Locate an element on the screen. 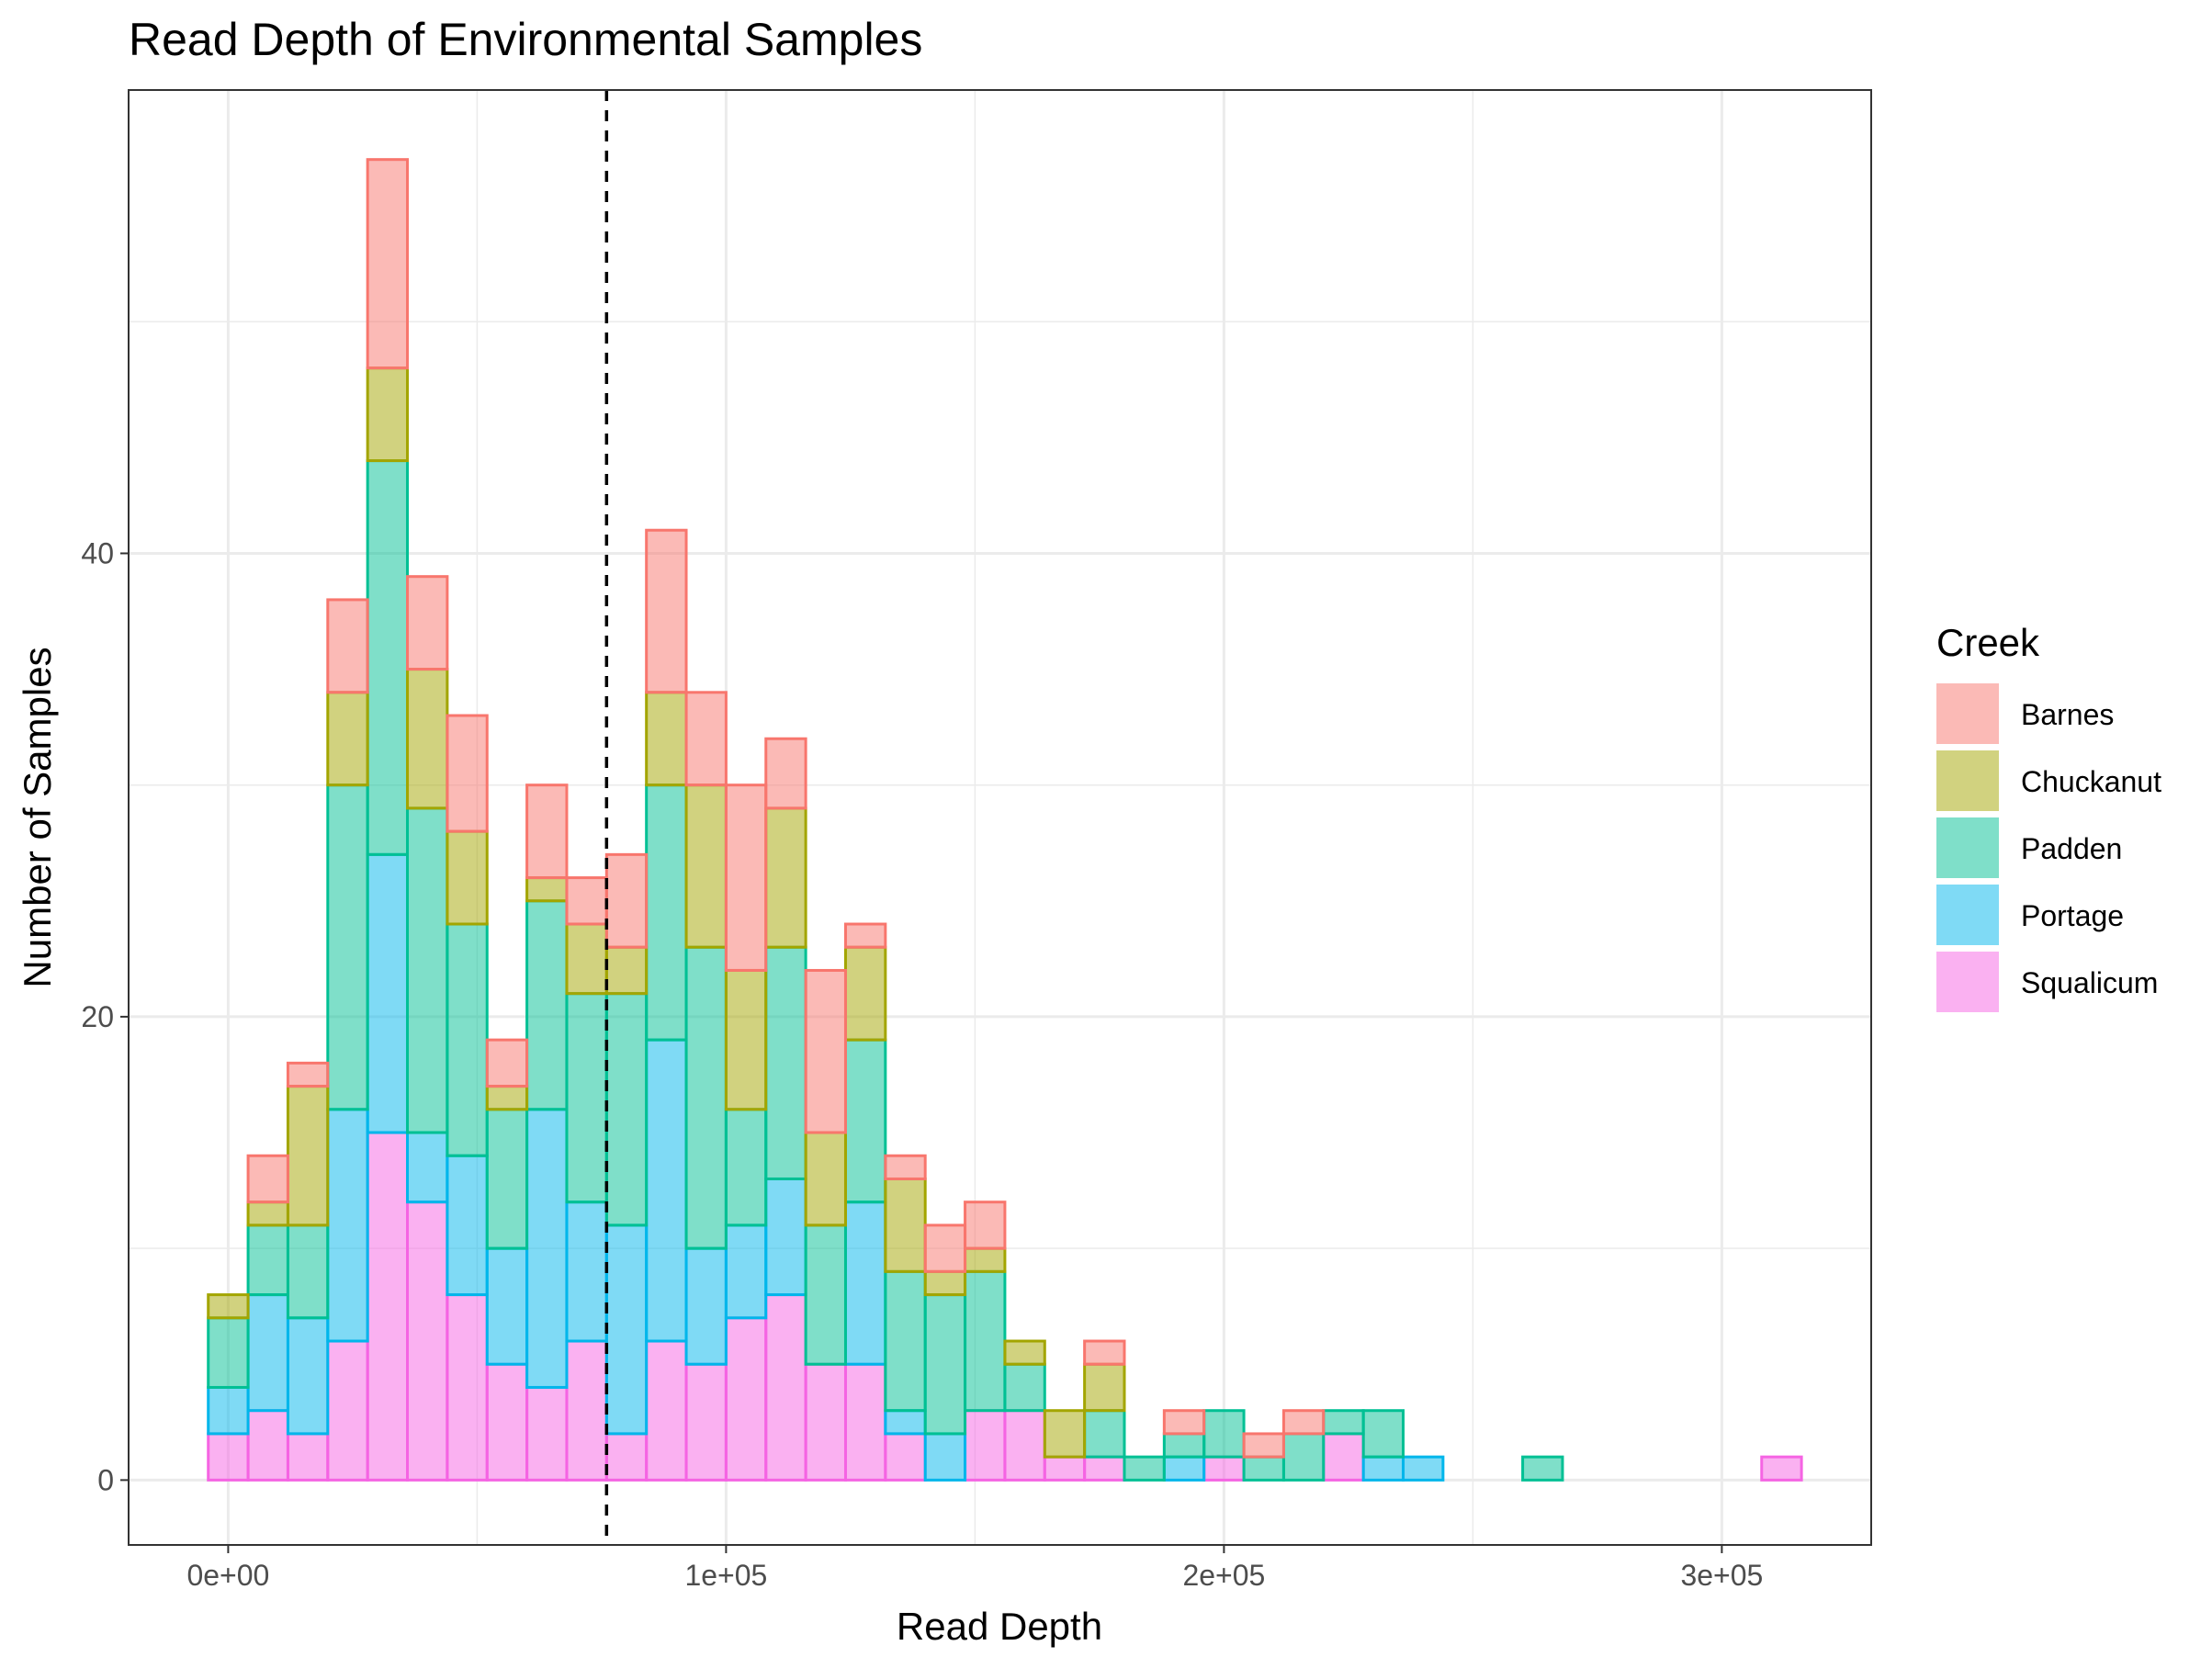 This screenshot has height=1657, width=2212. chart-title: Read Depth of Environmental Samples is located at coordinates (525, 39).